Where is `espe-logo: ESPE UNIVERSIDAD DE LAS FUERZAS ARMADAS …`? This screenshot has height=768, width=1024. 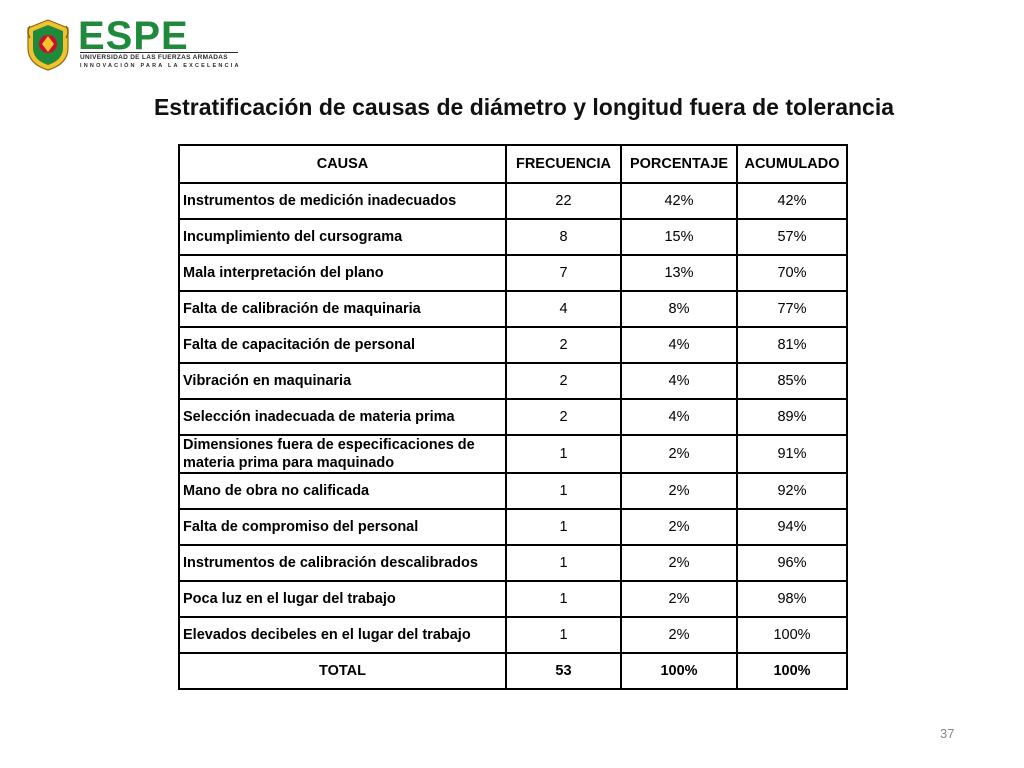
espe-logo: ESPE UNIVERSIDAD DE LAS FUERZAS ARMADAS … is located at coordinates (131, 43).